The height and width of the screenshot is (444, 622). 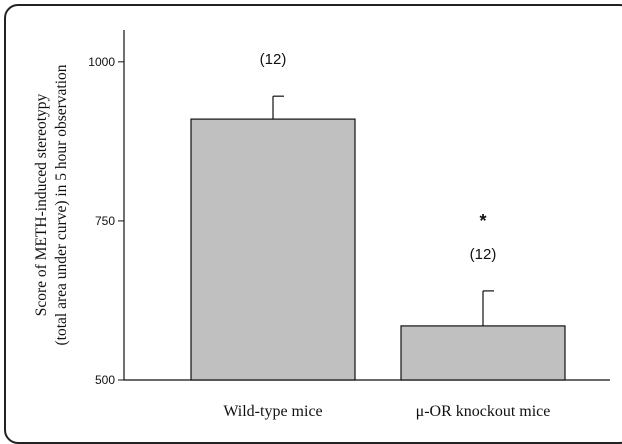 I want to click on y-tick-label: 1000, so click(x=101, y=62).